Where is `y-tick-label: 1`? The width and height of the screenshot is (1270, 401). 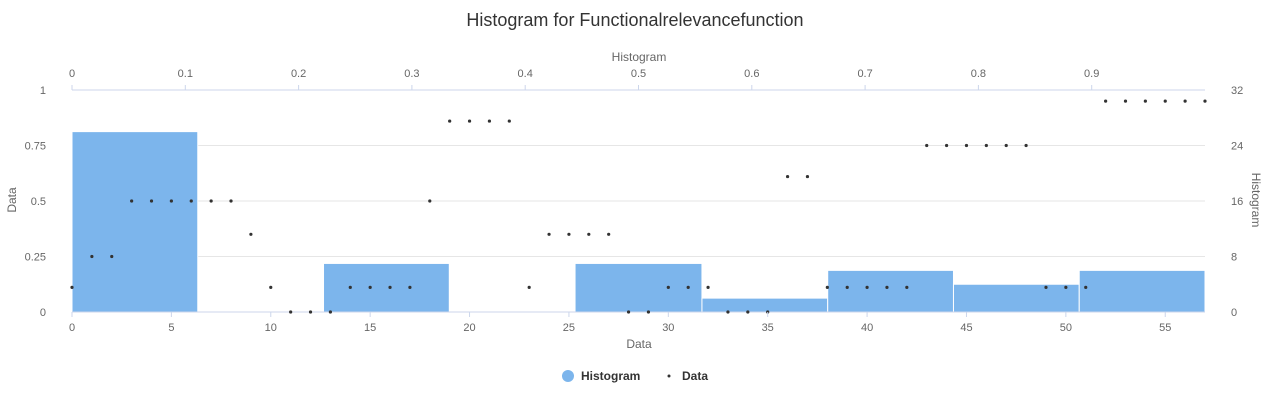 y-tick-label: 1 is located at coordinates (43, 91).